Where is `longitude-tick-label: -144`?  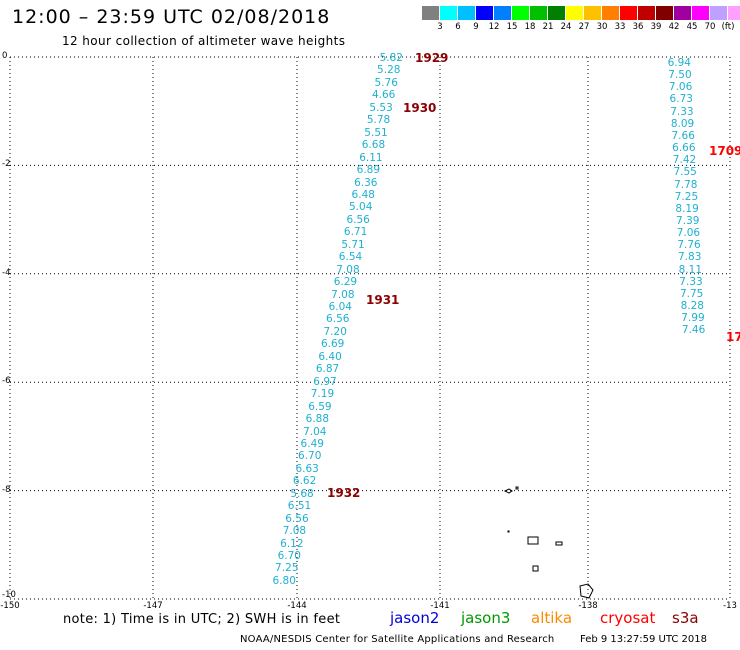 longitude-tick-label: -144 is located at coordinates (297, 606).